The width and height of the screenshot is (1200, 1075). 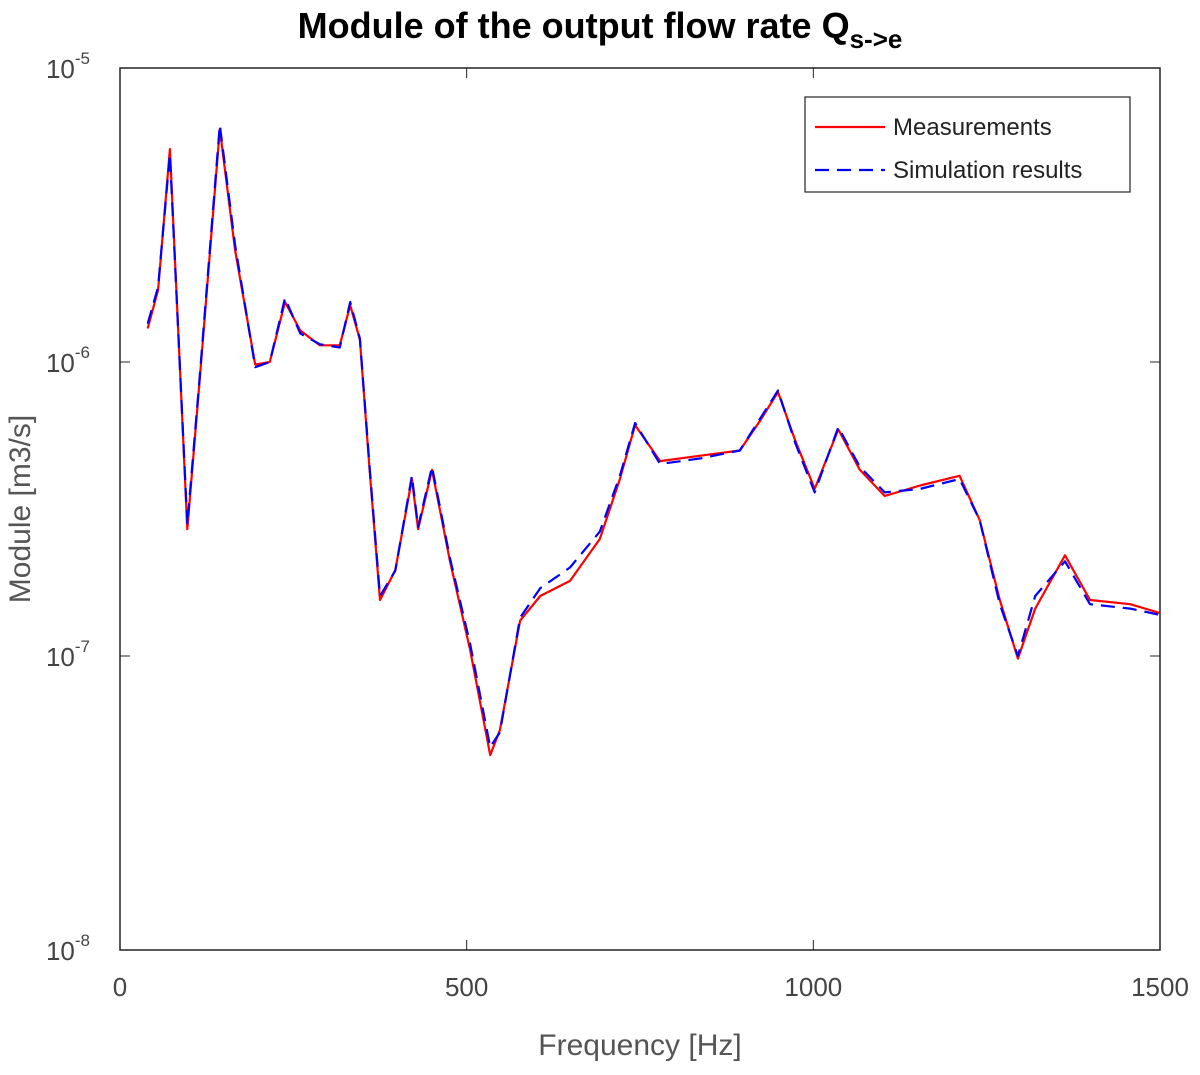 I want to click on y-axis-label: Module [m3/s], so click(x=20, y=509).